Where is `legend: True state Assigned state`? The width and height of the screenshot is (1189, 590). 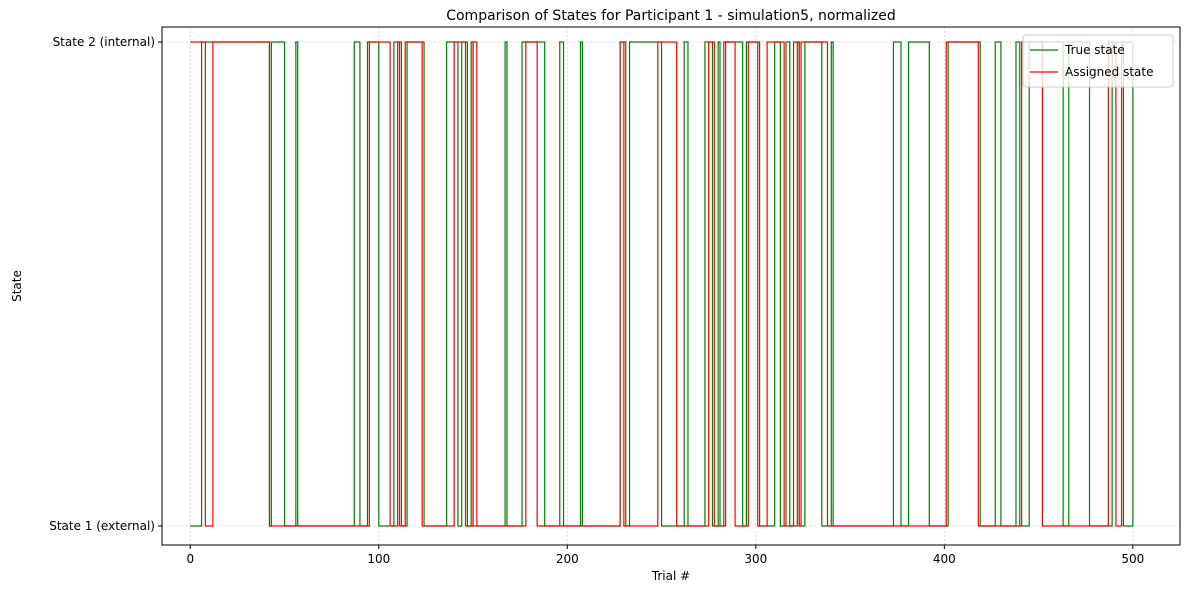 legend: True state Assigned state is located at coordinates (1098, 61).